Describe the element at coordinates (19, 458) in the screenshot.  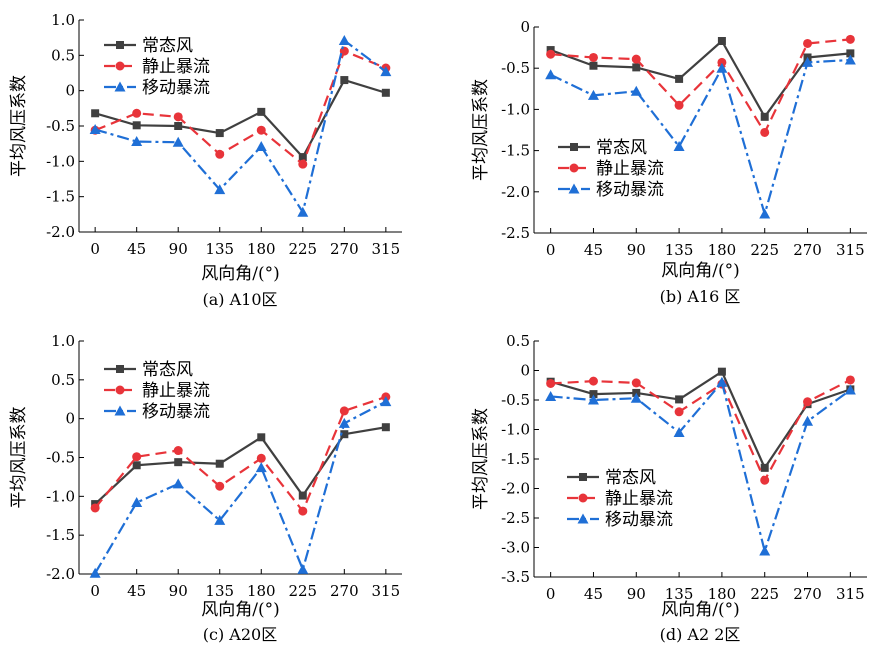
I see `y-axis-title: 平均风压系数` at that location.